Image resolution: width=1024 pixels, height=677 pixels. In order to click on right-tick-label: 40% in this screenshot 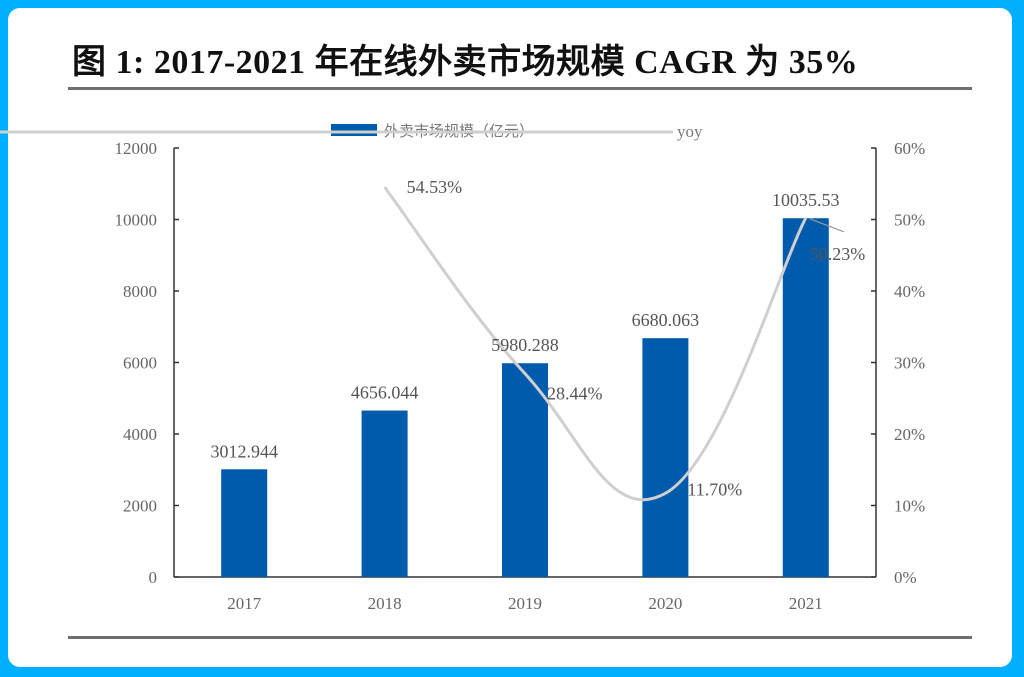, I will do `click(909, 291)`.